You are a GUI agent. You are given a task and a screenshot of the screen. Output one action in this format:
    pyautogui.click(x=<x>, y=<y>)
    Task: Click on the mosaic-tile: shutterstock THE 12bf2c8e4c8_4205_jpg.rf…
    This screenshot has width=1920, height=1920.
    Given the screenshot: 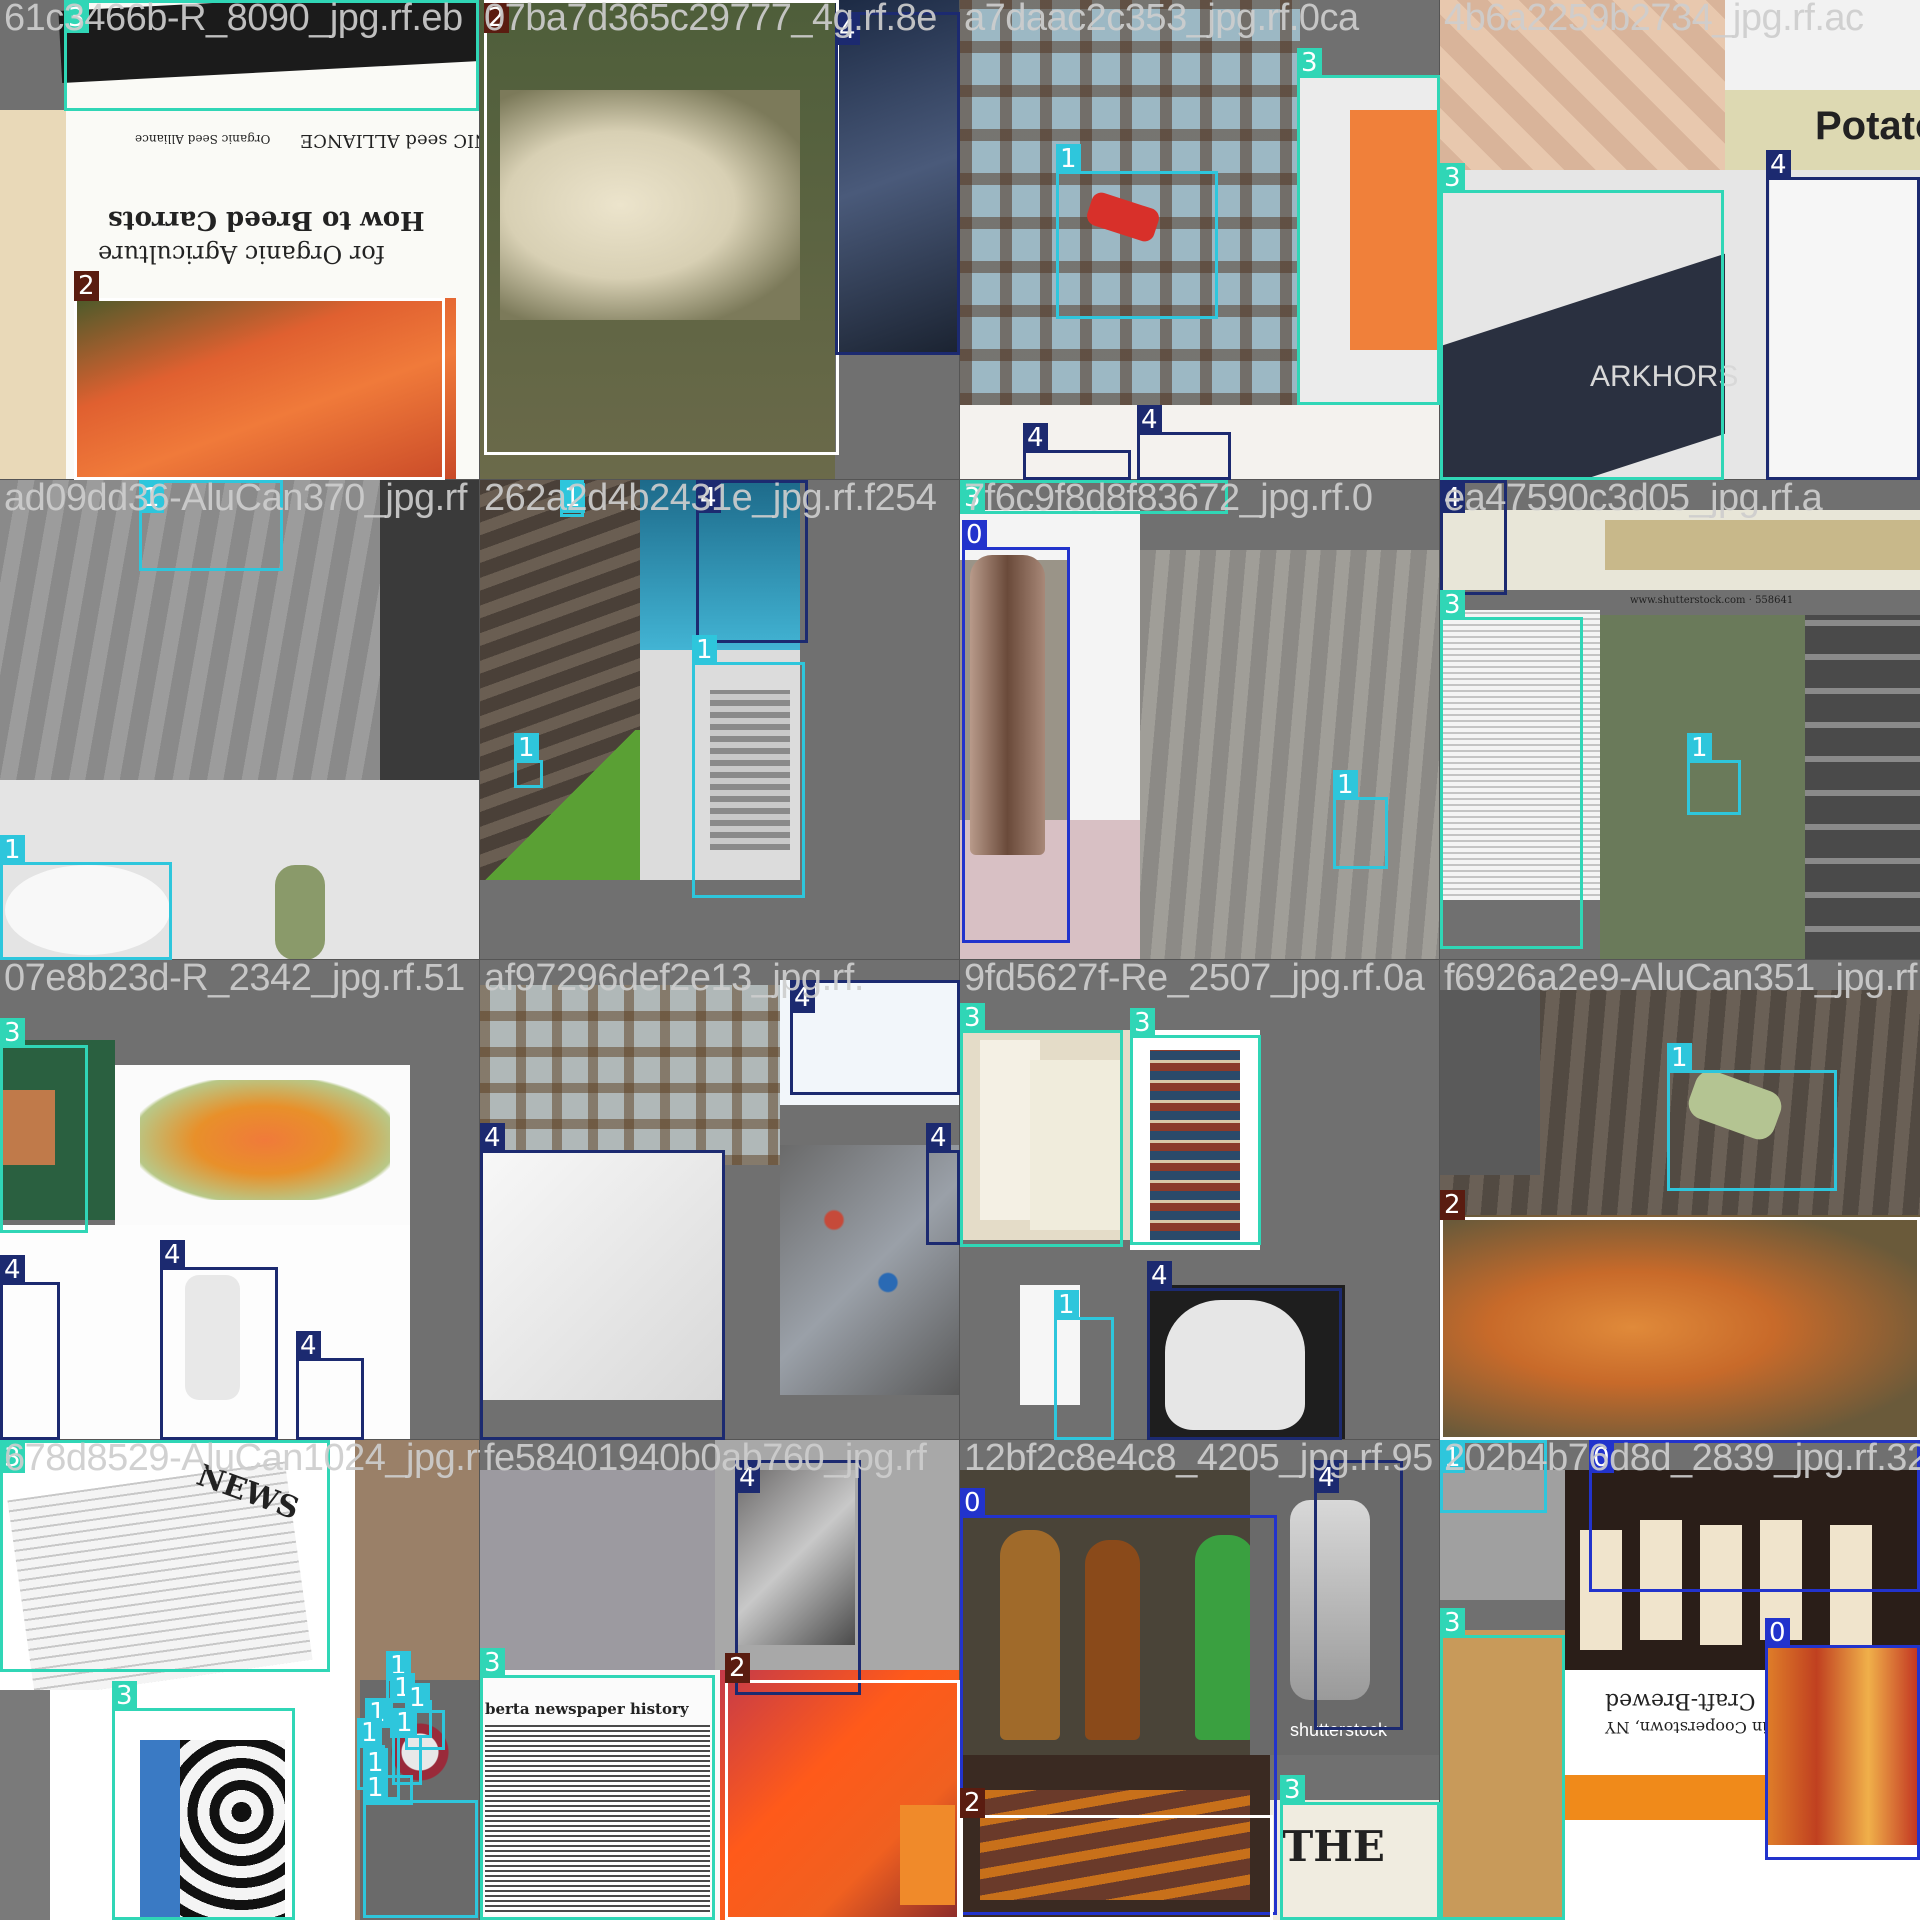 What is the action you would take?
    pyautogui.click(x=1200, y=1679)
    